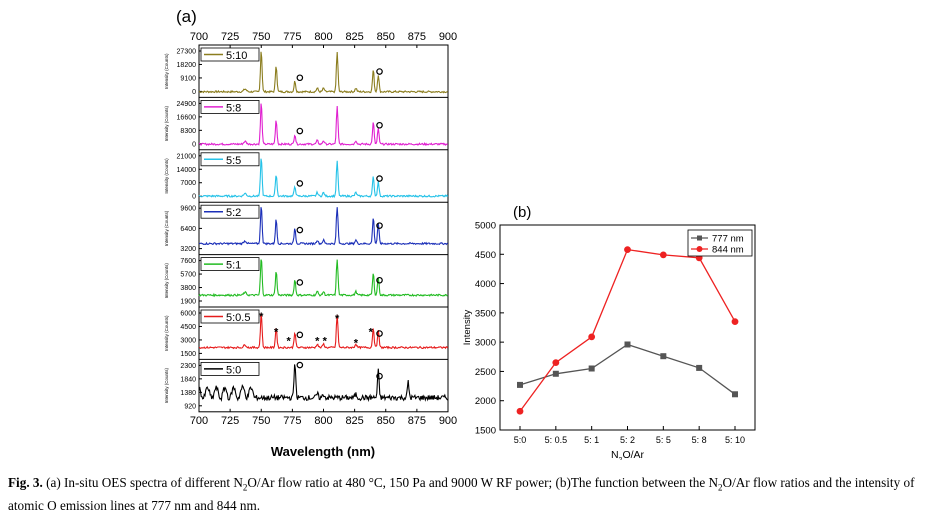 The image size is (930, 514). I want to click on legend-label: 5:10, so click(236, 56).